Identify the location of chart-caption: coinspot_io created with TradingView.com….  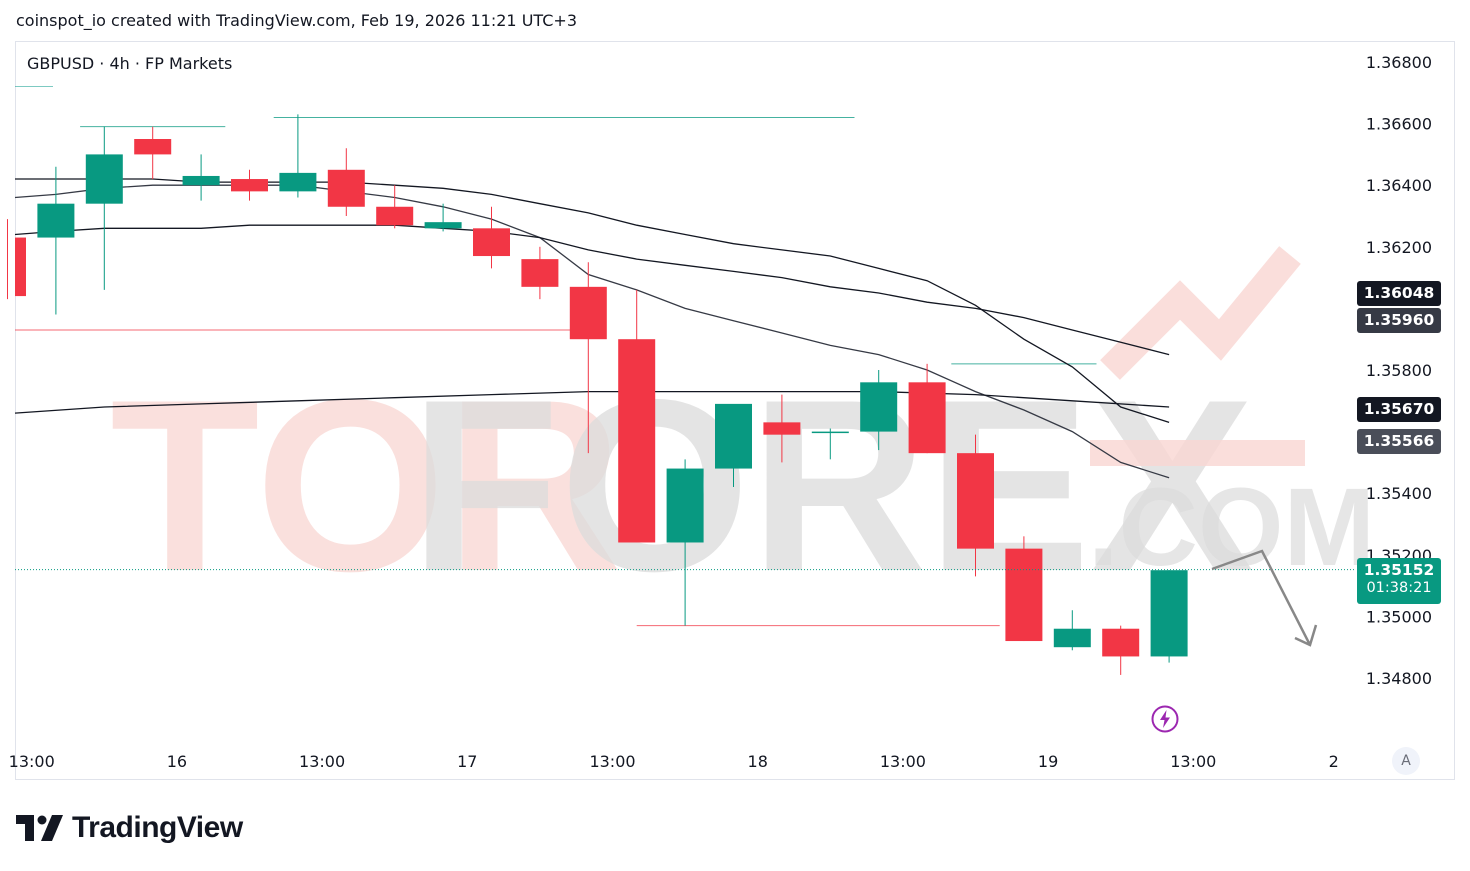
(296, 20).